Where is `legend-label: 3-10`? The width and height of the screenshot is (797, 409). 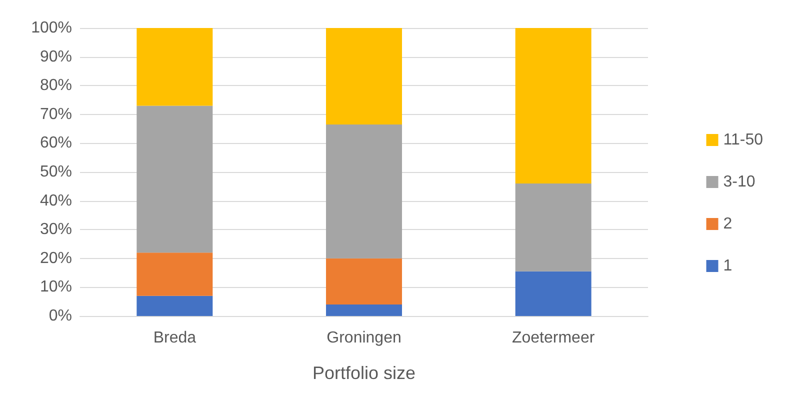 legend-label: 3-10 is located at coordinates (739, 182).